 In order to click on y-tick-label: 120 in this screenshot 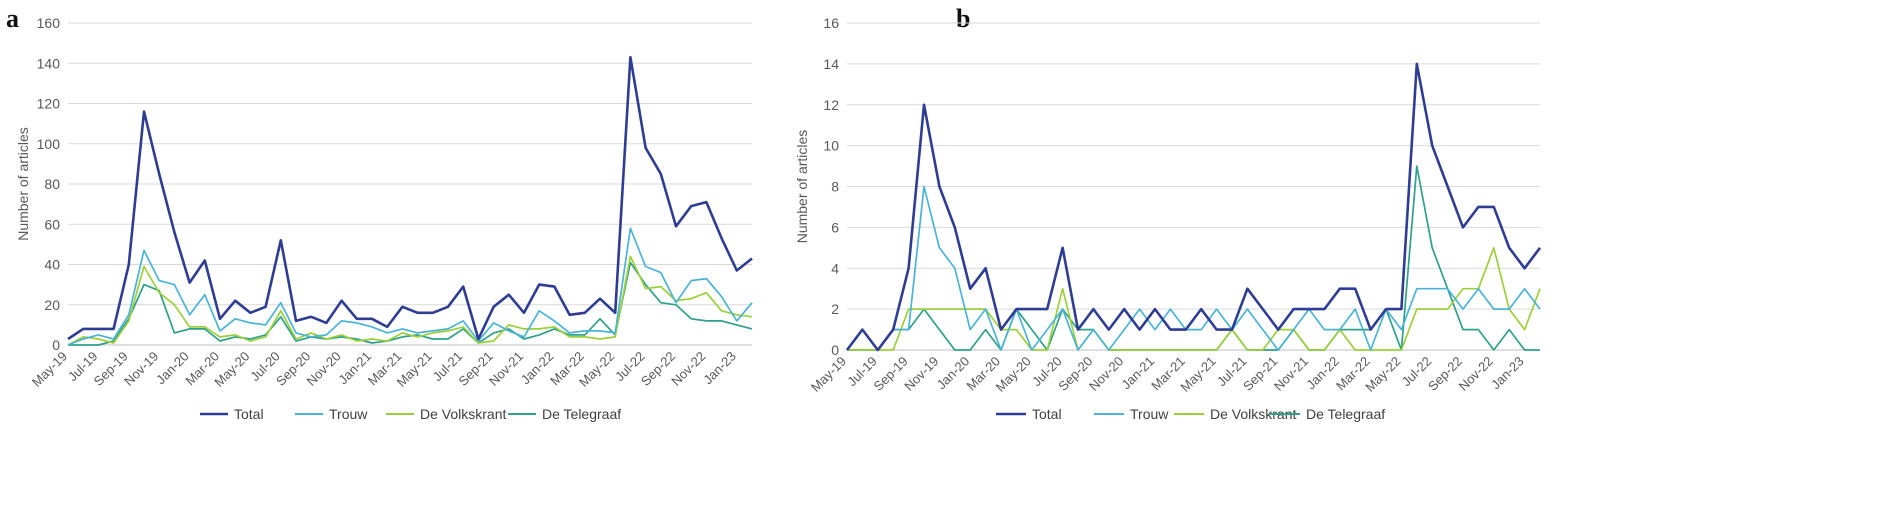, I will do `click(49, 104)`.